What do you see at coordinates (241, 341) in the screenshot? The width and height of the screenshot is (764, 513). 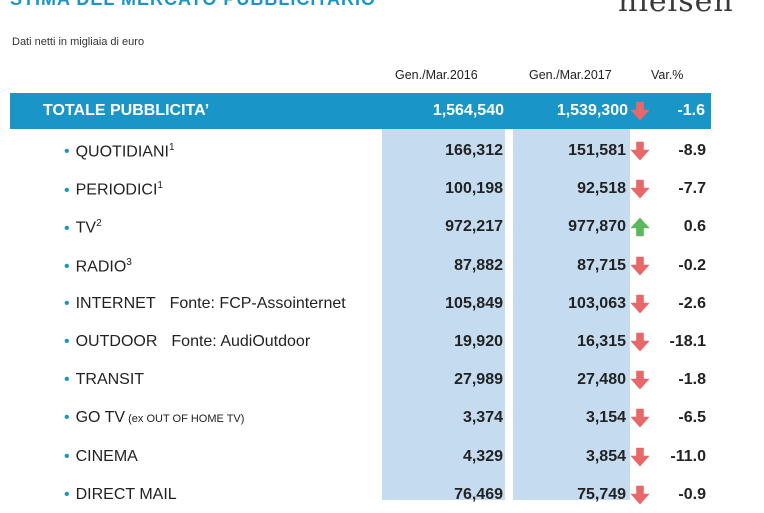 I see `data-source: Fonte: AudiOutdoor` at bounding box center [241, 341].